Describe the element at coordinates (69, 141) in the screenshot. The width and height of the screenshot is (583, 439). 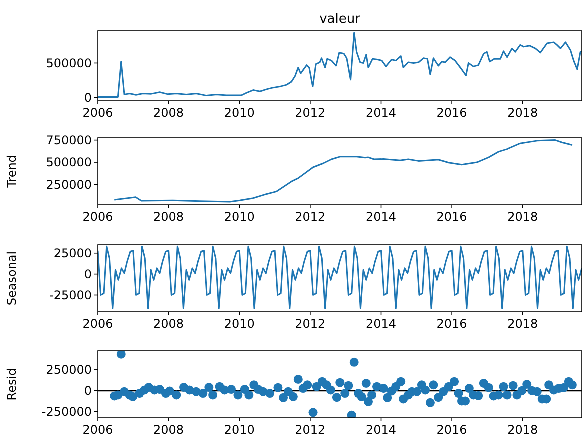
I see `y-tick-label: 750000` at that location.